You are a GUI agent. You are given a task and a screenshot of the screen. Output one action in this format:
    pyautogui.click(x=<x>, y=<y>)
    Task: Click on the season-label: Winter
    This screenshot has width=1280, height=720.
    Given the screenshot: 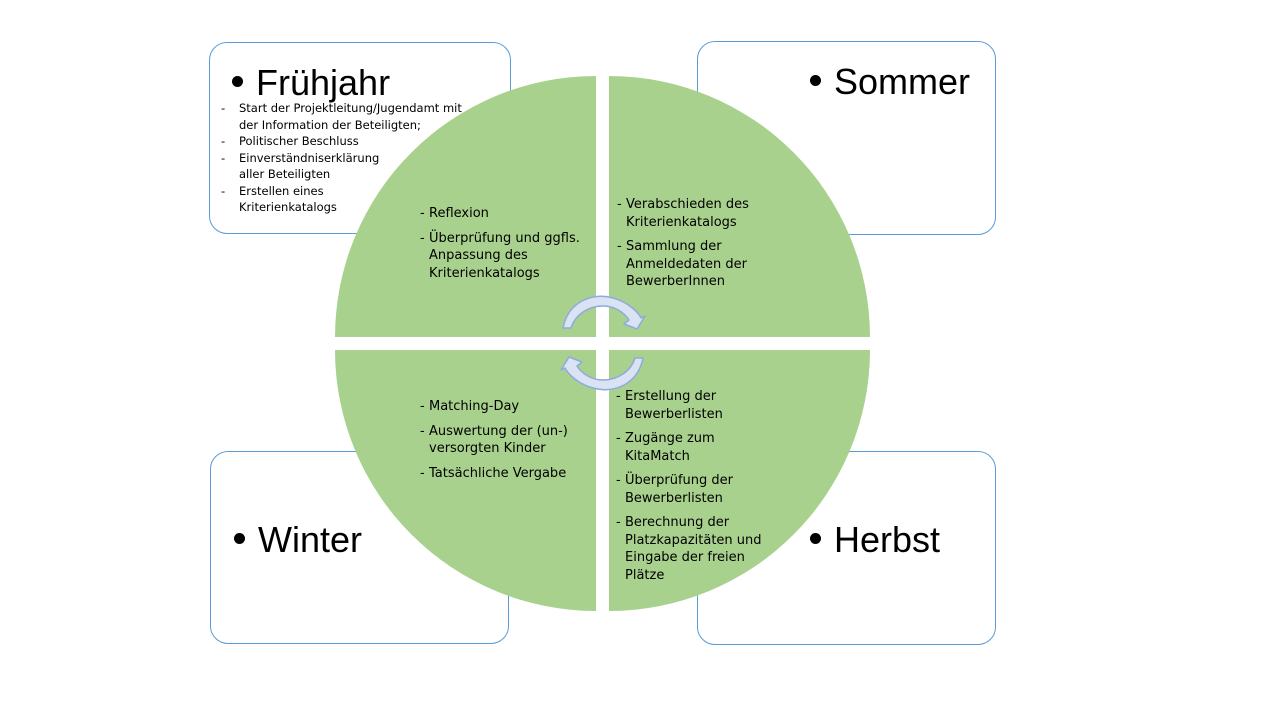 What is the action you would take?
    pyautogui.click(x=310, y=539)
    